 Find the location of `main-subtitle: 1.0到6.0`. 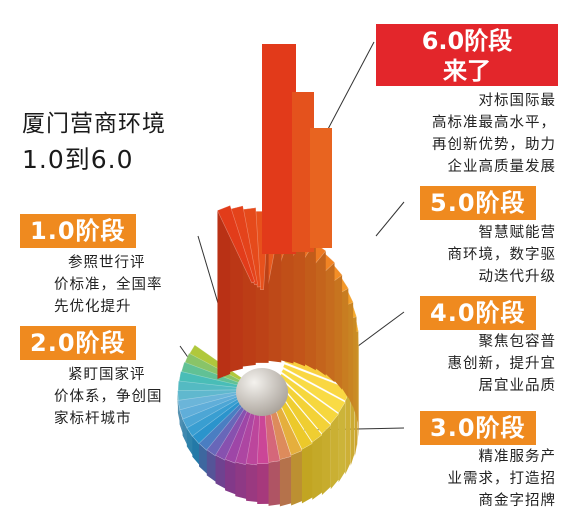

main-subtitle: 1.0到6.0 is located at coordinates (78, 159).